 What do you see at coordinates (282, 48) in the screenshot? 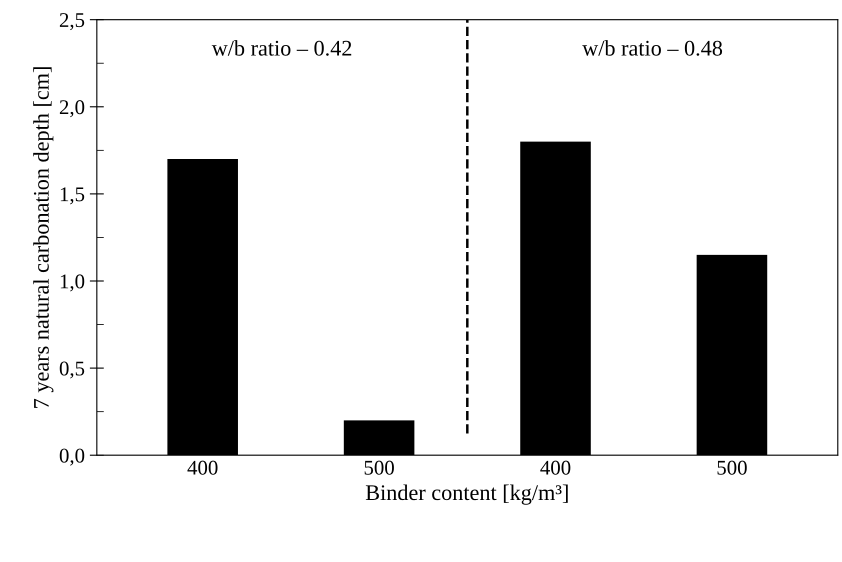
I see `annotation: w/b ratio – 0.42` at bounding box center [282, 48].